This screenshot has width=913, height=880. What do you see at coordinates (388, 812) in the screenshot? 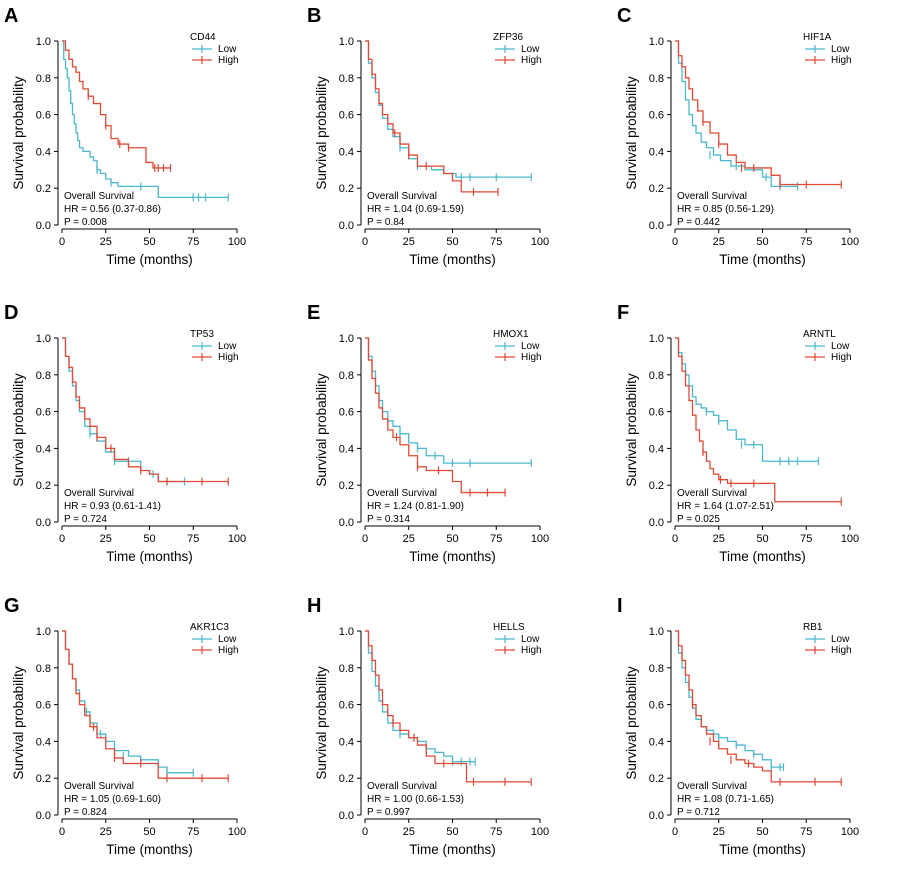
I see `p-value: P = 0.997` at bounding box center [388, 812].